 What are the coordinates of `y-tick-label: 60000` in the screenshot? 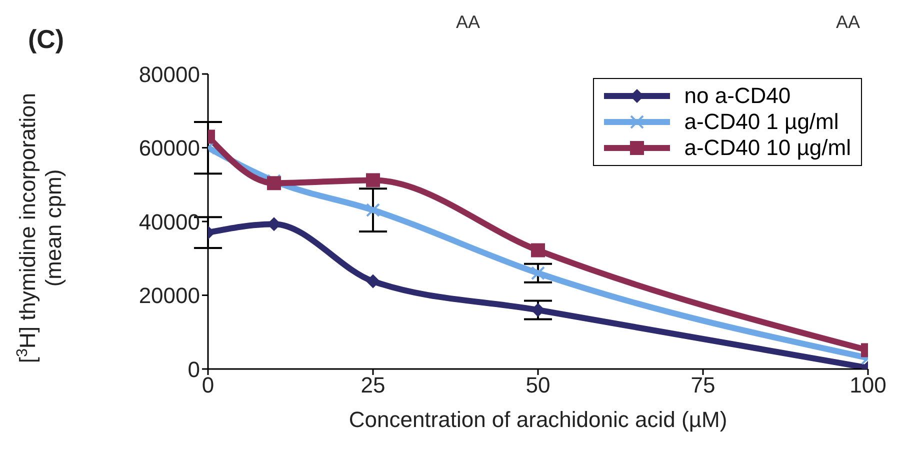 It's located at (169, 148).